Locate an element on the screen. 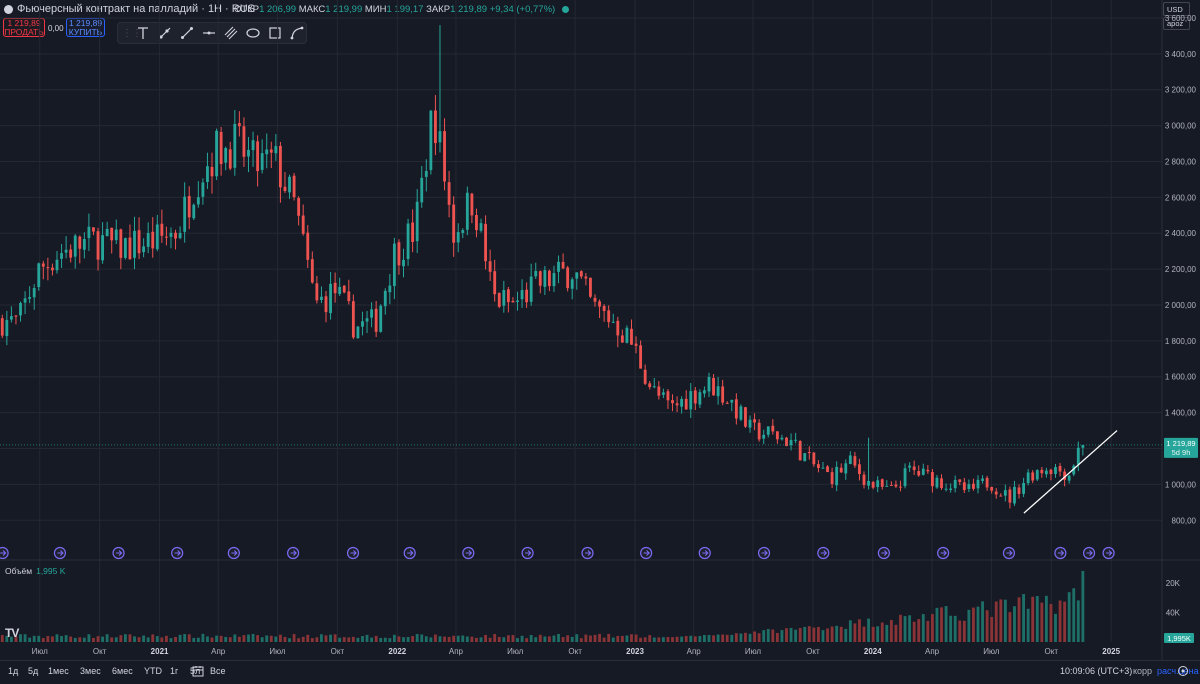 The image size is (1200, 684). settings-icon is located at coordinates (1183, 673).